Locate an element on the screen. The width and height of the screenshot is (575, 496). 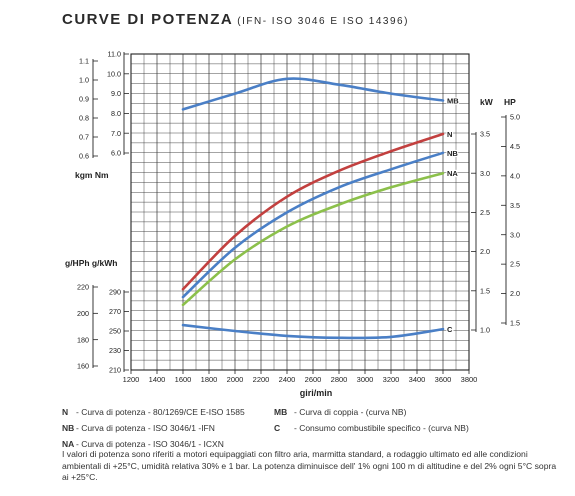
legend-nb-key: NB is located at coordinates (68, 428).